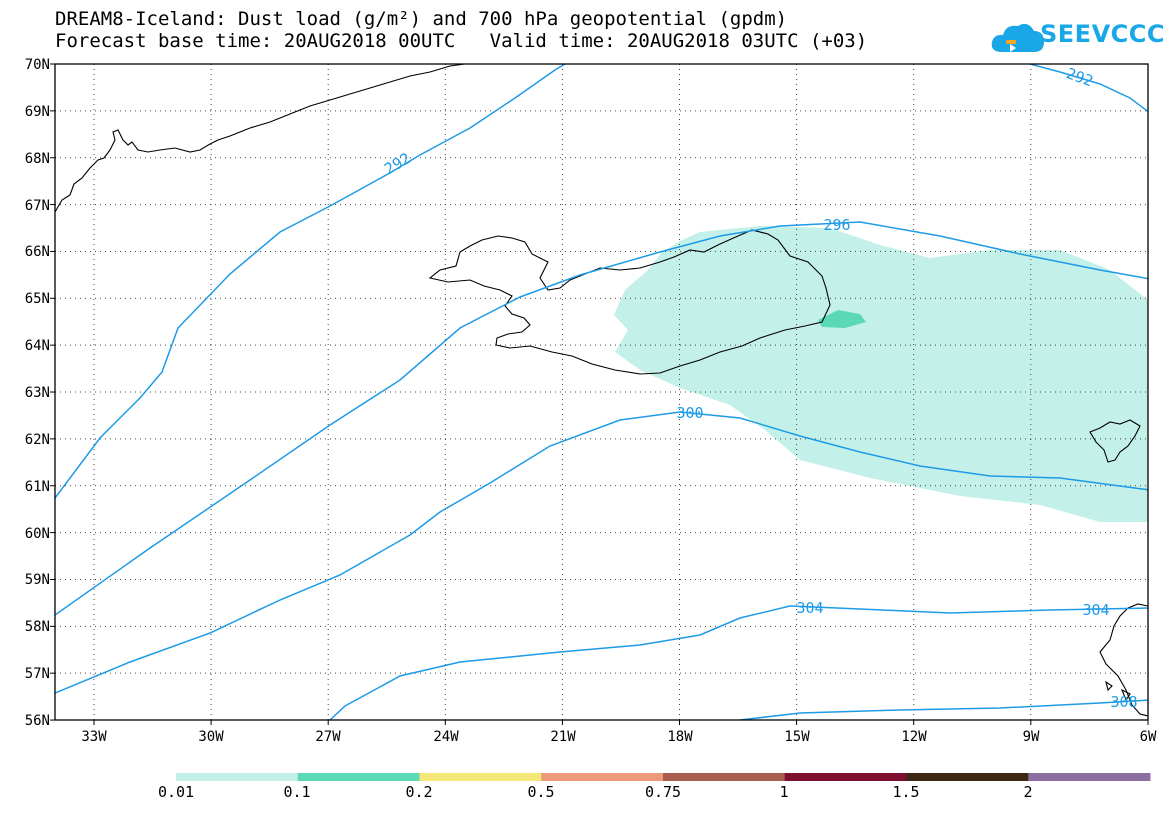 The width and height of the screenshot is (1175, 815). I want to click on colorbar-label: 0.2, so click(418, 792).